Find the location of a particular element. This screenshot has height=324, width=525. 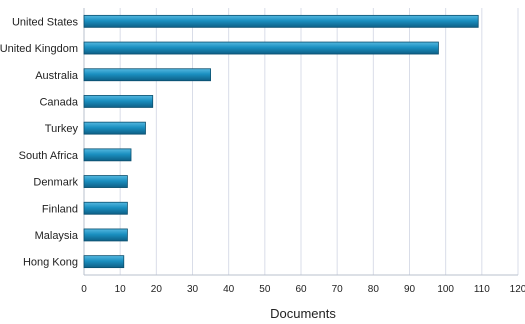

category-label: Turkey is located at coordinates (62, 129).